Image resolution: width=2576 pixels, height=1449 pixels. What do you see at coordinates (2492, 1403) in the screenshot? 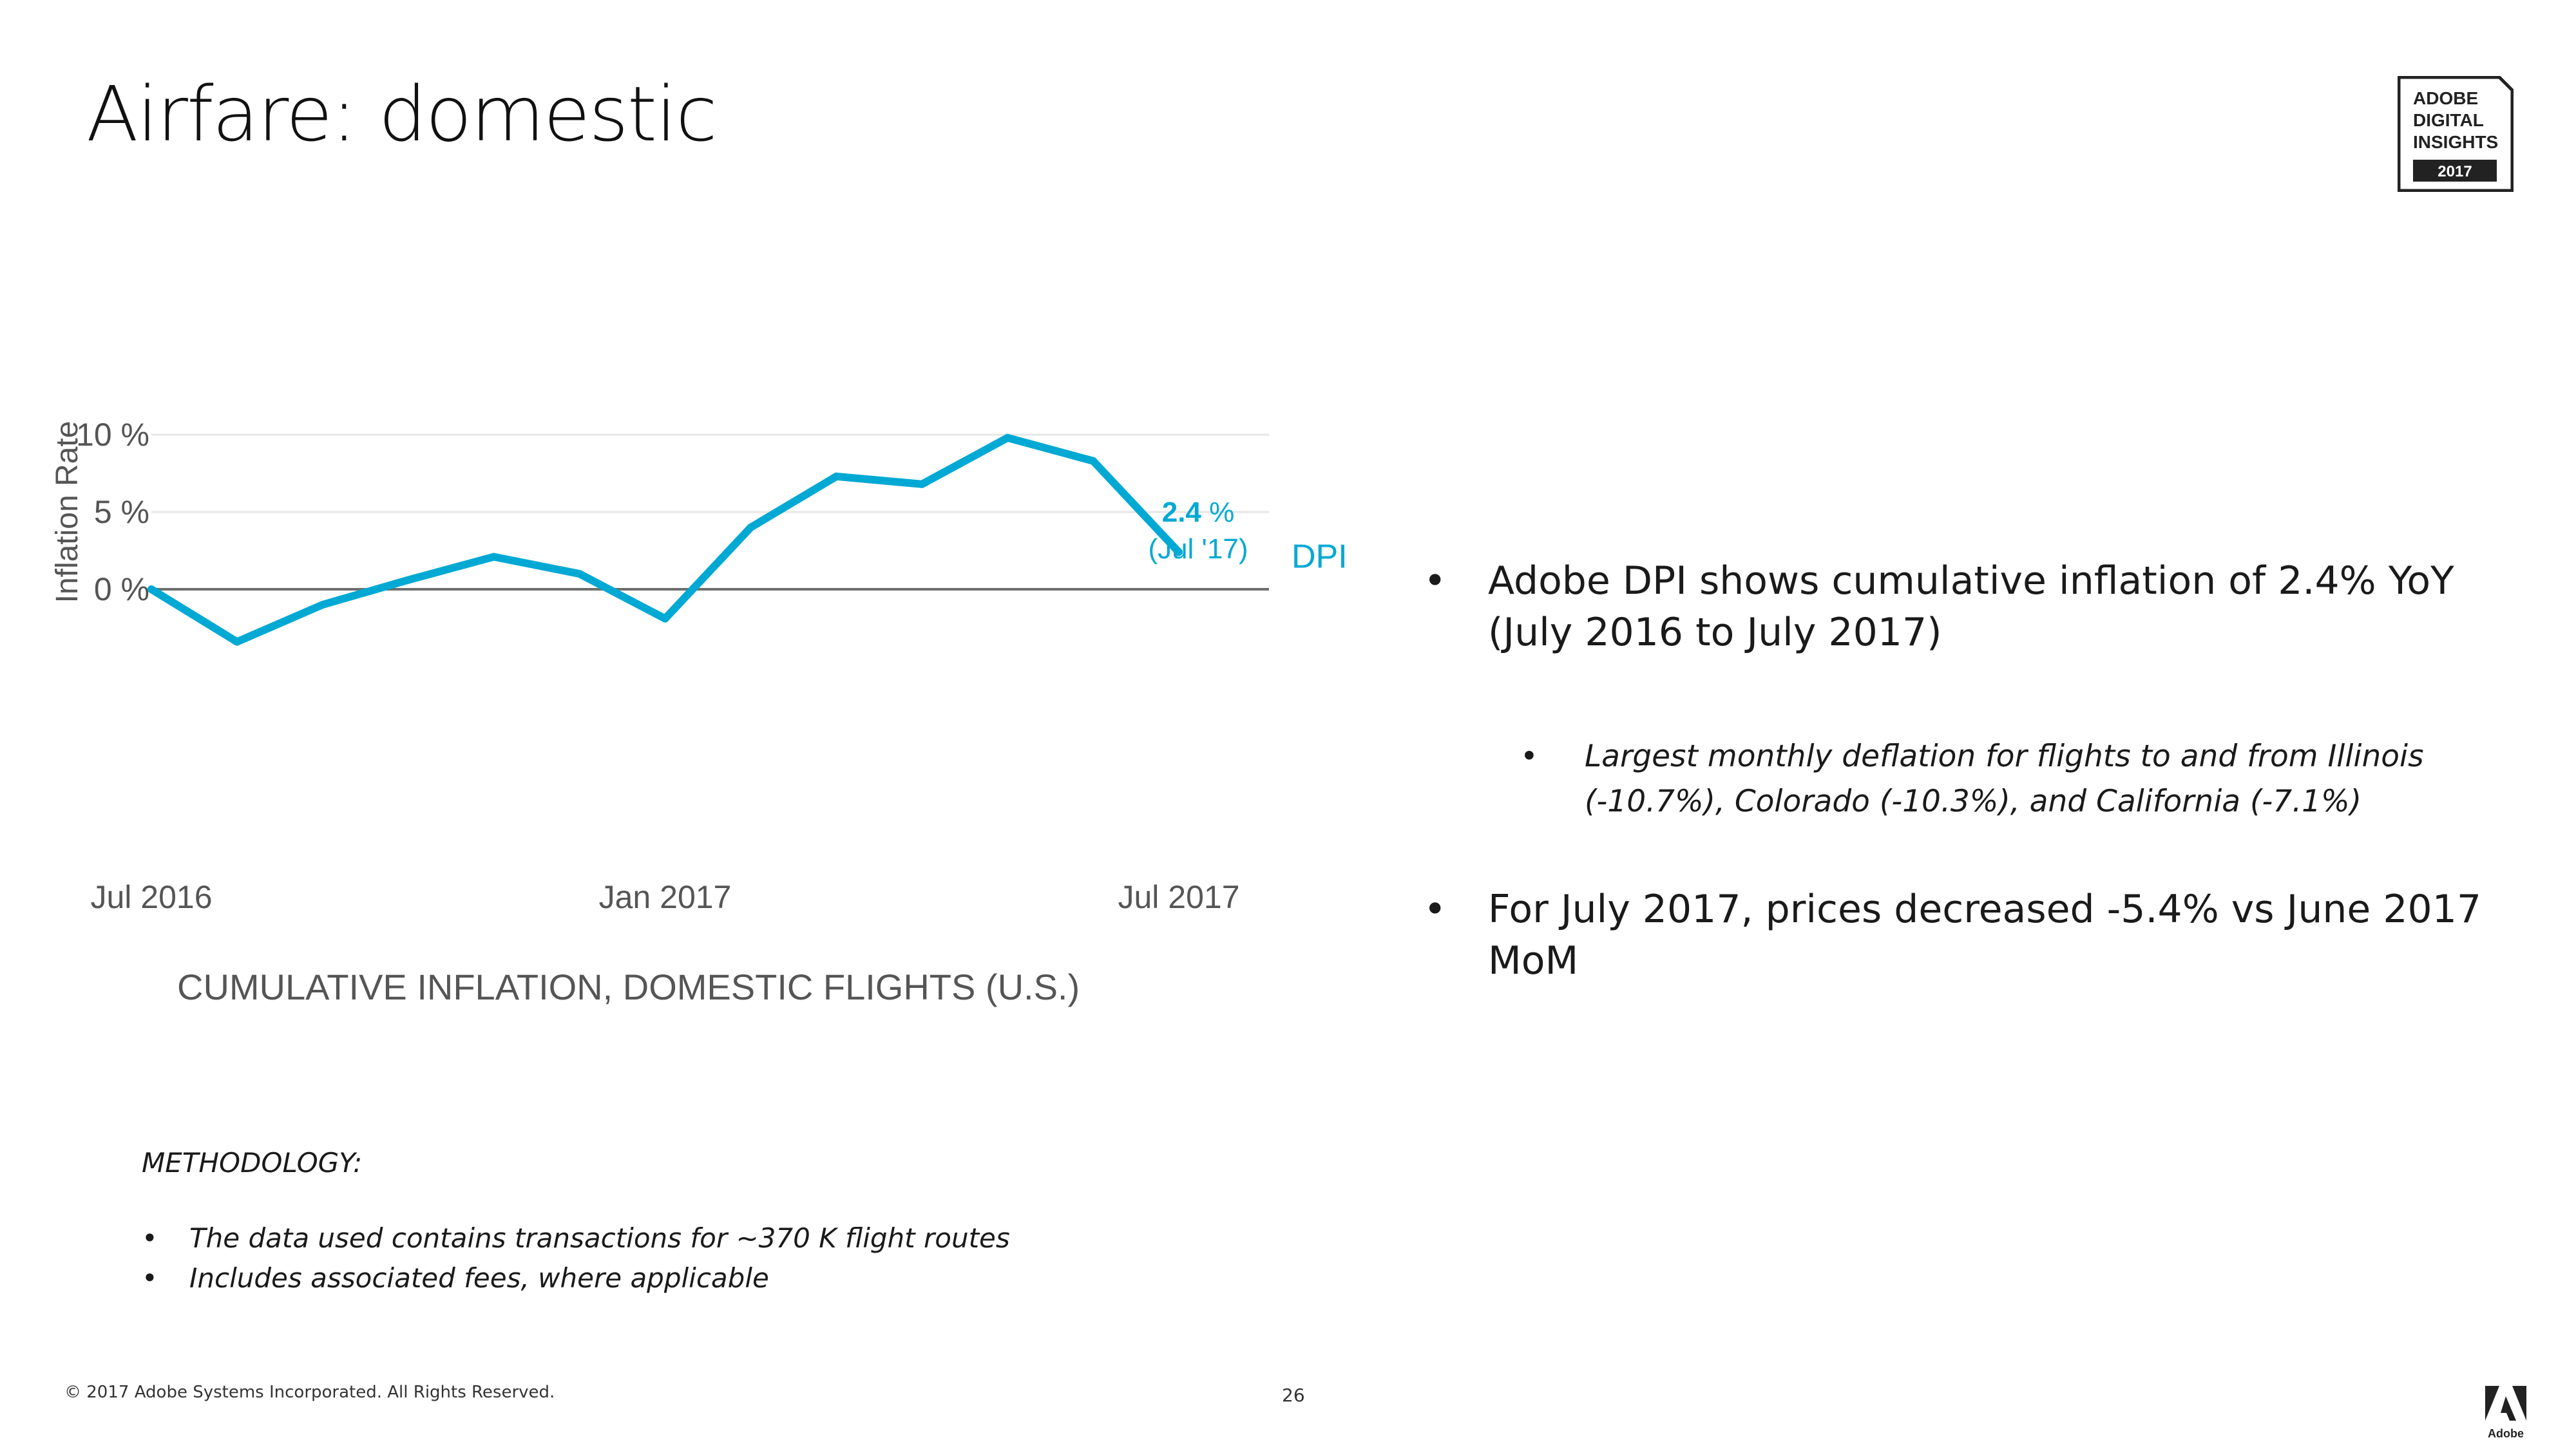
I see `adobe-logo-left` at bounding box center [2492, 1403].